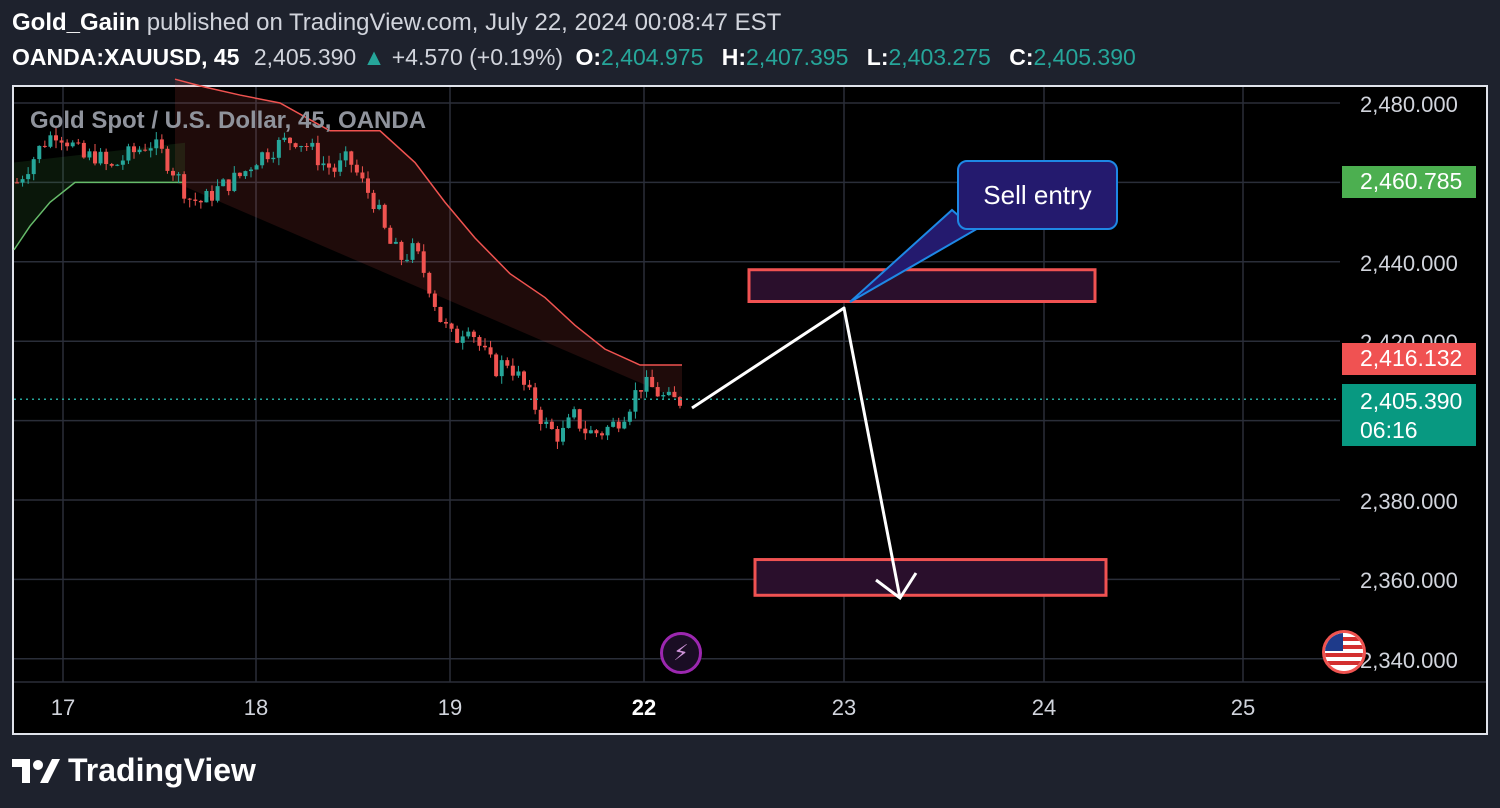 The width and height of the screenshot is (1500, 808). Describe the element at coordinates (1409, 182) in the screenshot. I see `green-level-label: 2,460.785` at that location.